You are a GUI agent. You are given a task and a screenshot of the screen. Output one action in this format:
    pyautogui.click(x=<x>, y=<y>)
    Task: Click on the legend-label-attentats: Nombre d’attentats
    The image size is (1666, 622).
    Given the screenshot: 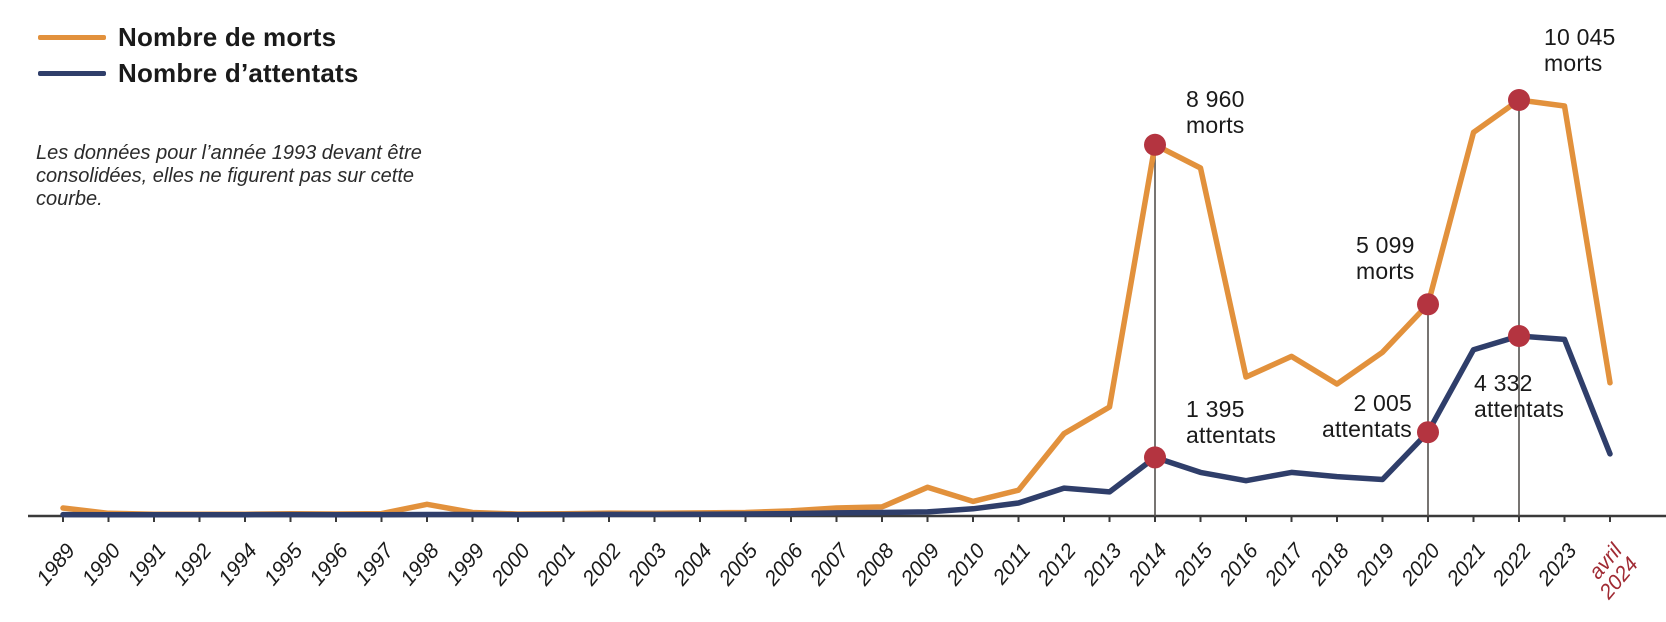 What is the action you would take?
    pyautogui.click(x=238, y=73)
    